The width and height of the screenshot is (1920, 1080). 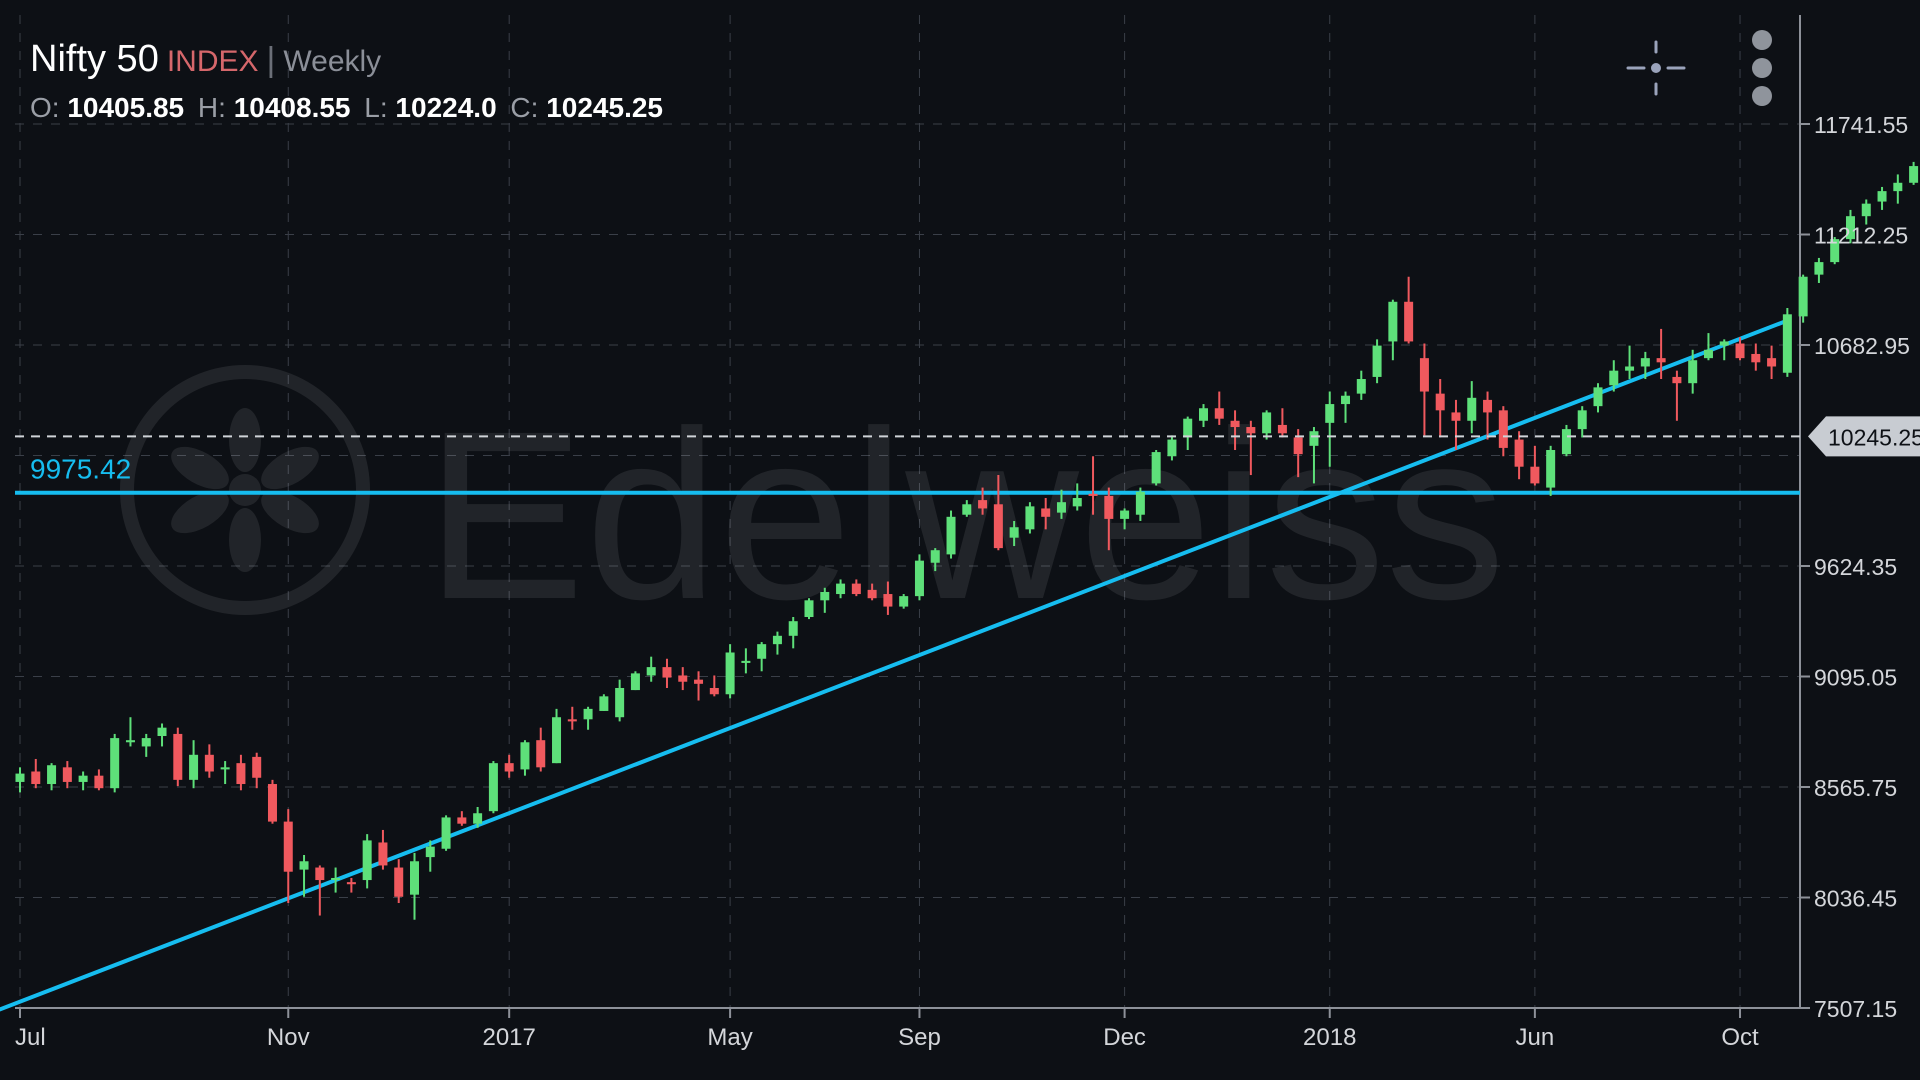 What do you see at coordinates (1329, 1037) in the screenshot?
I see `x-tick-label: 2018` at bounding box center [1329, 1037].